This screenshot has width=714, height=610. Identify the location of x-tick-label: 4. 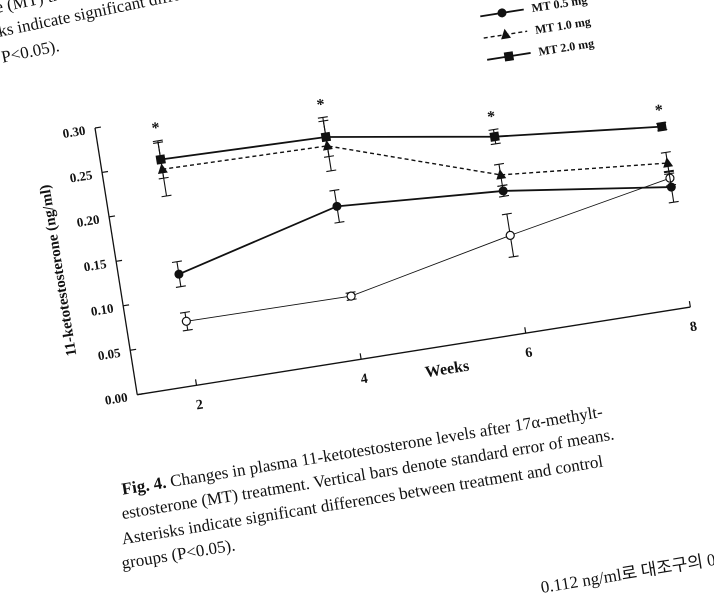
(364, 380).